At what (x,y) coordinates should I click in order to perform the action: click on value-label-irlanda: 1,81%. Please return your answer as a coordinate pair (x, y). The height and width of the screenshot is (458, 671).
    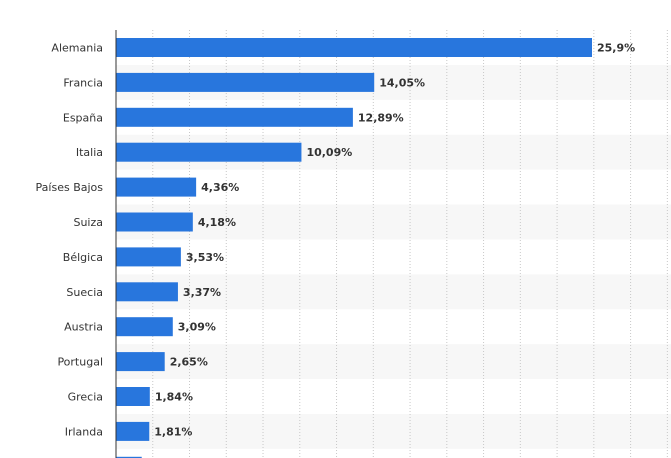
    Looking at the image, I should click on (173, 431).